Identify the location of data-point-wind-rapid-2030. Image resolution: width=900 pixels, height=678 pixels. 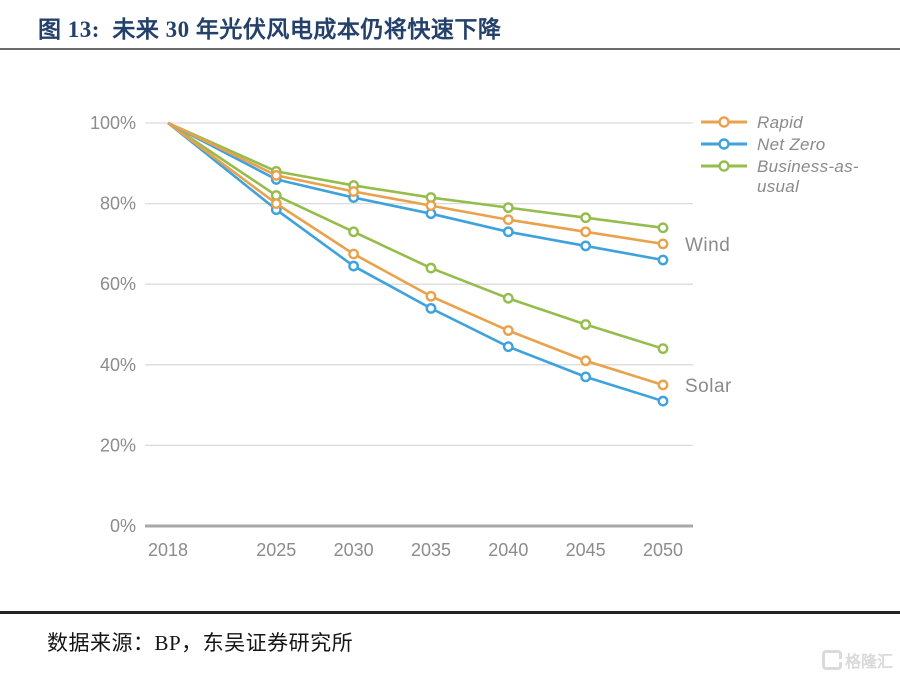
(354, 191).